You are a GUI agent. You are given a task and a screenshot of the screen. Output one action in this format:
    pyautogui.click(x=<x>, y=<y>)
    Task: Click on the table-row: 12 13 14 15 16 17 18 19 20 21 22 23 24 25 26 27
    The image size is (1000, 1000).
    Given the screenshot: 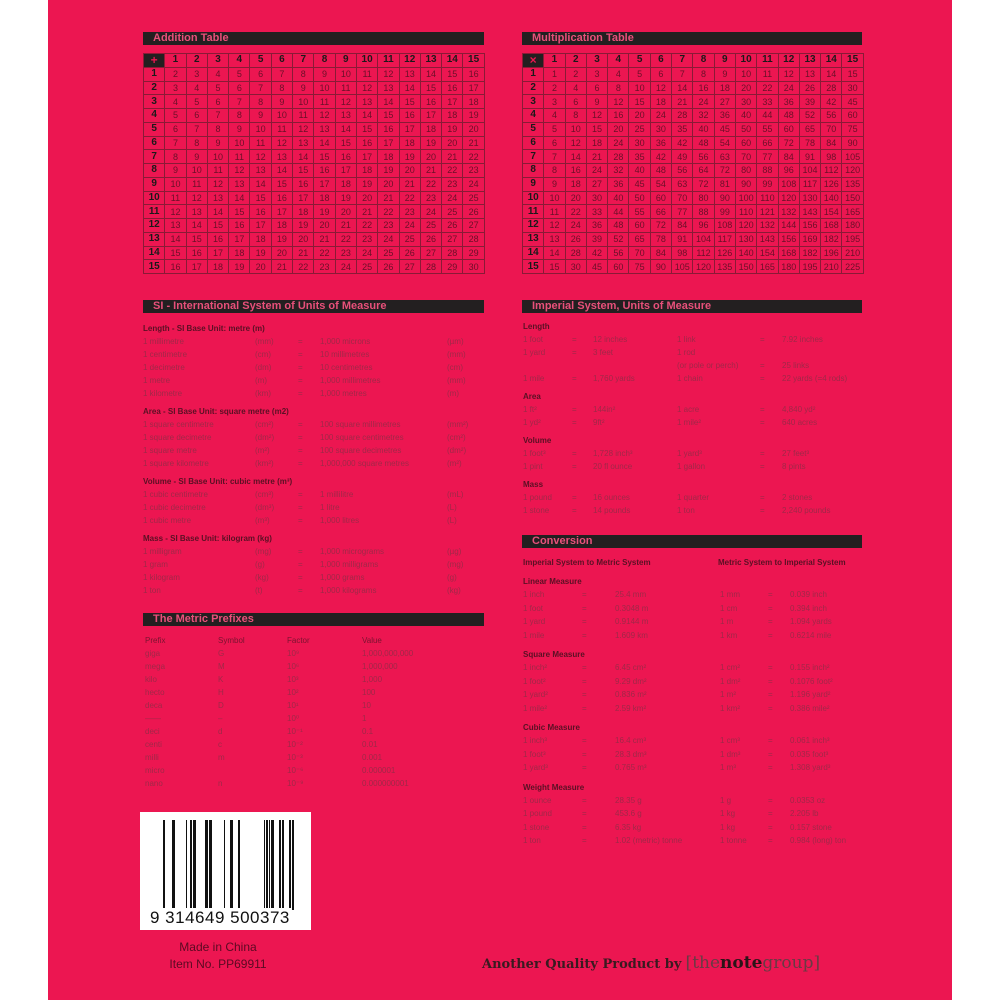 What is the action you would take?
    pyautogui.click(x=313, y=225)
    